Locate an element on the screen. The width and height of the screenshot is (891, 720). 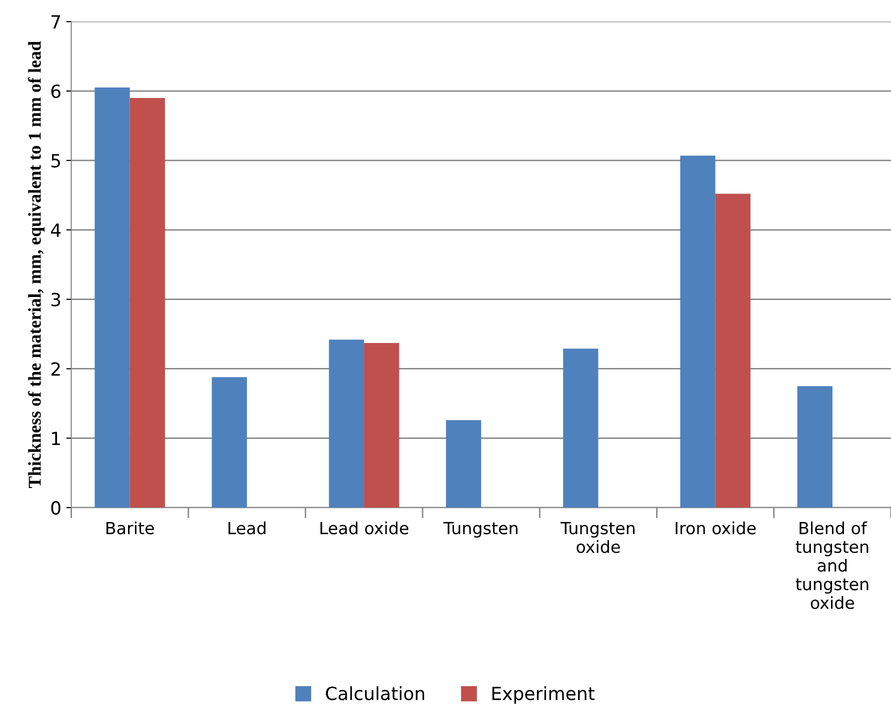
legend-label: Experiment is located at coordinates (543, 695).